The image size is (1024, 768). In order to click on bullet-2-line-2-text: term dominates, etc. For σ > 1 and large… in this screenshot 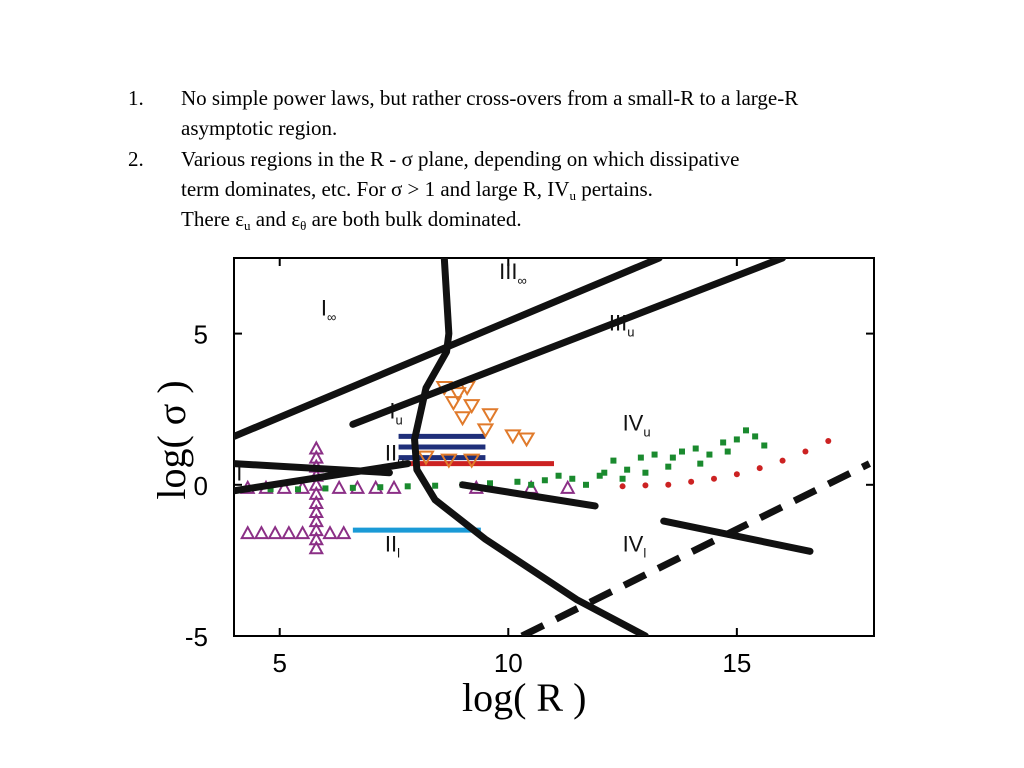, I will do `click(375, 189)`.